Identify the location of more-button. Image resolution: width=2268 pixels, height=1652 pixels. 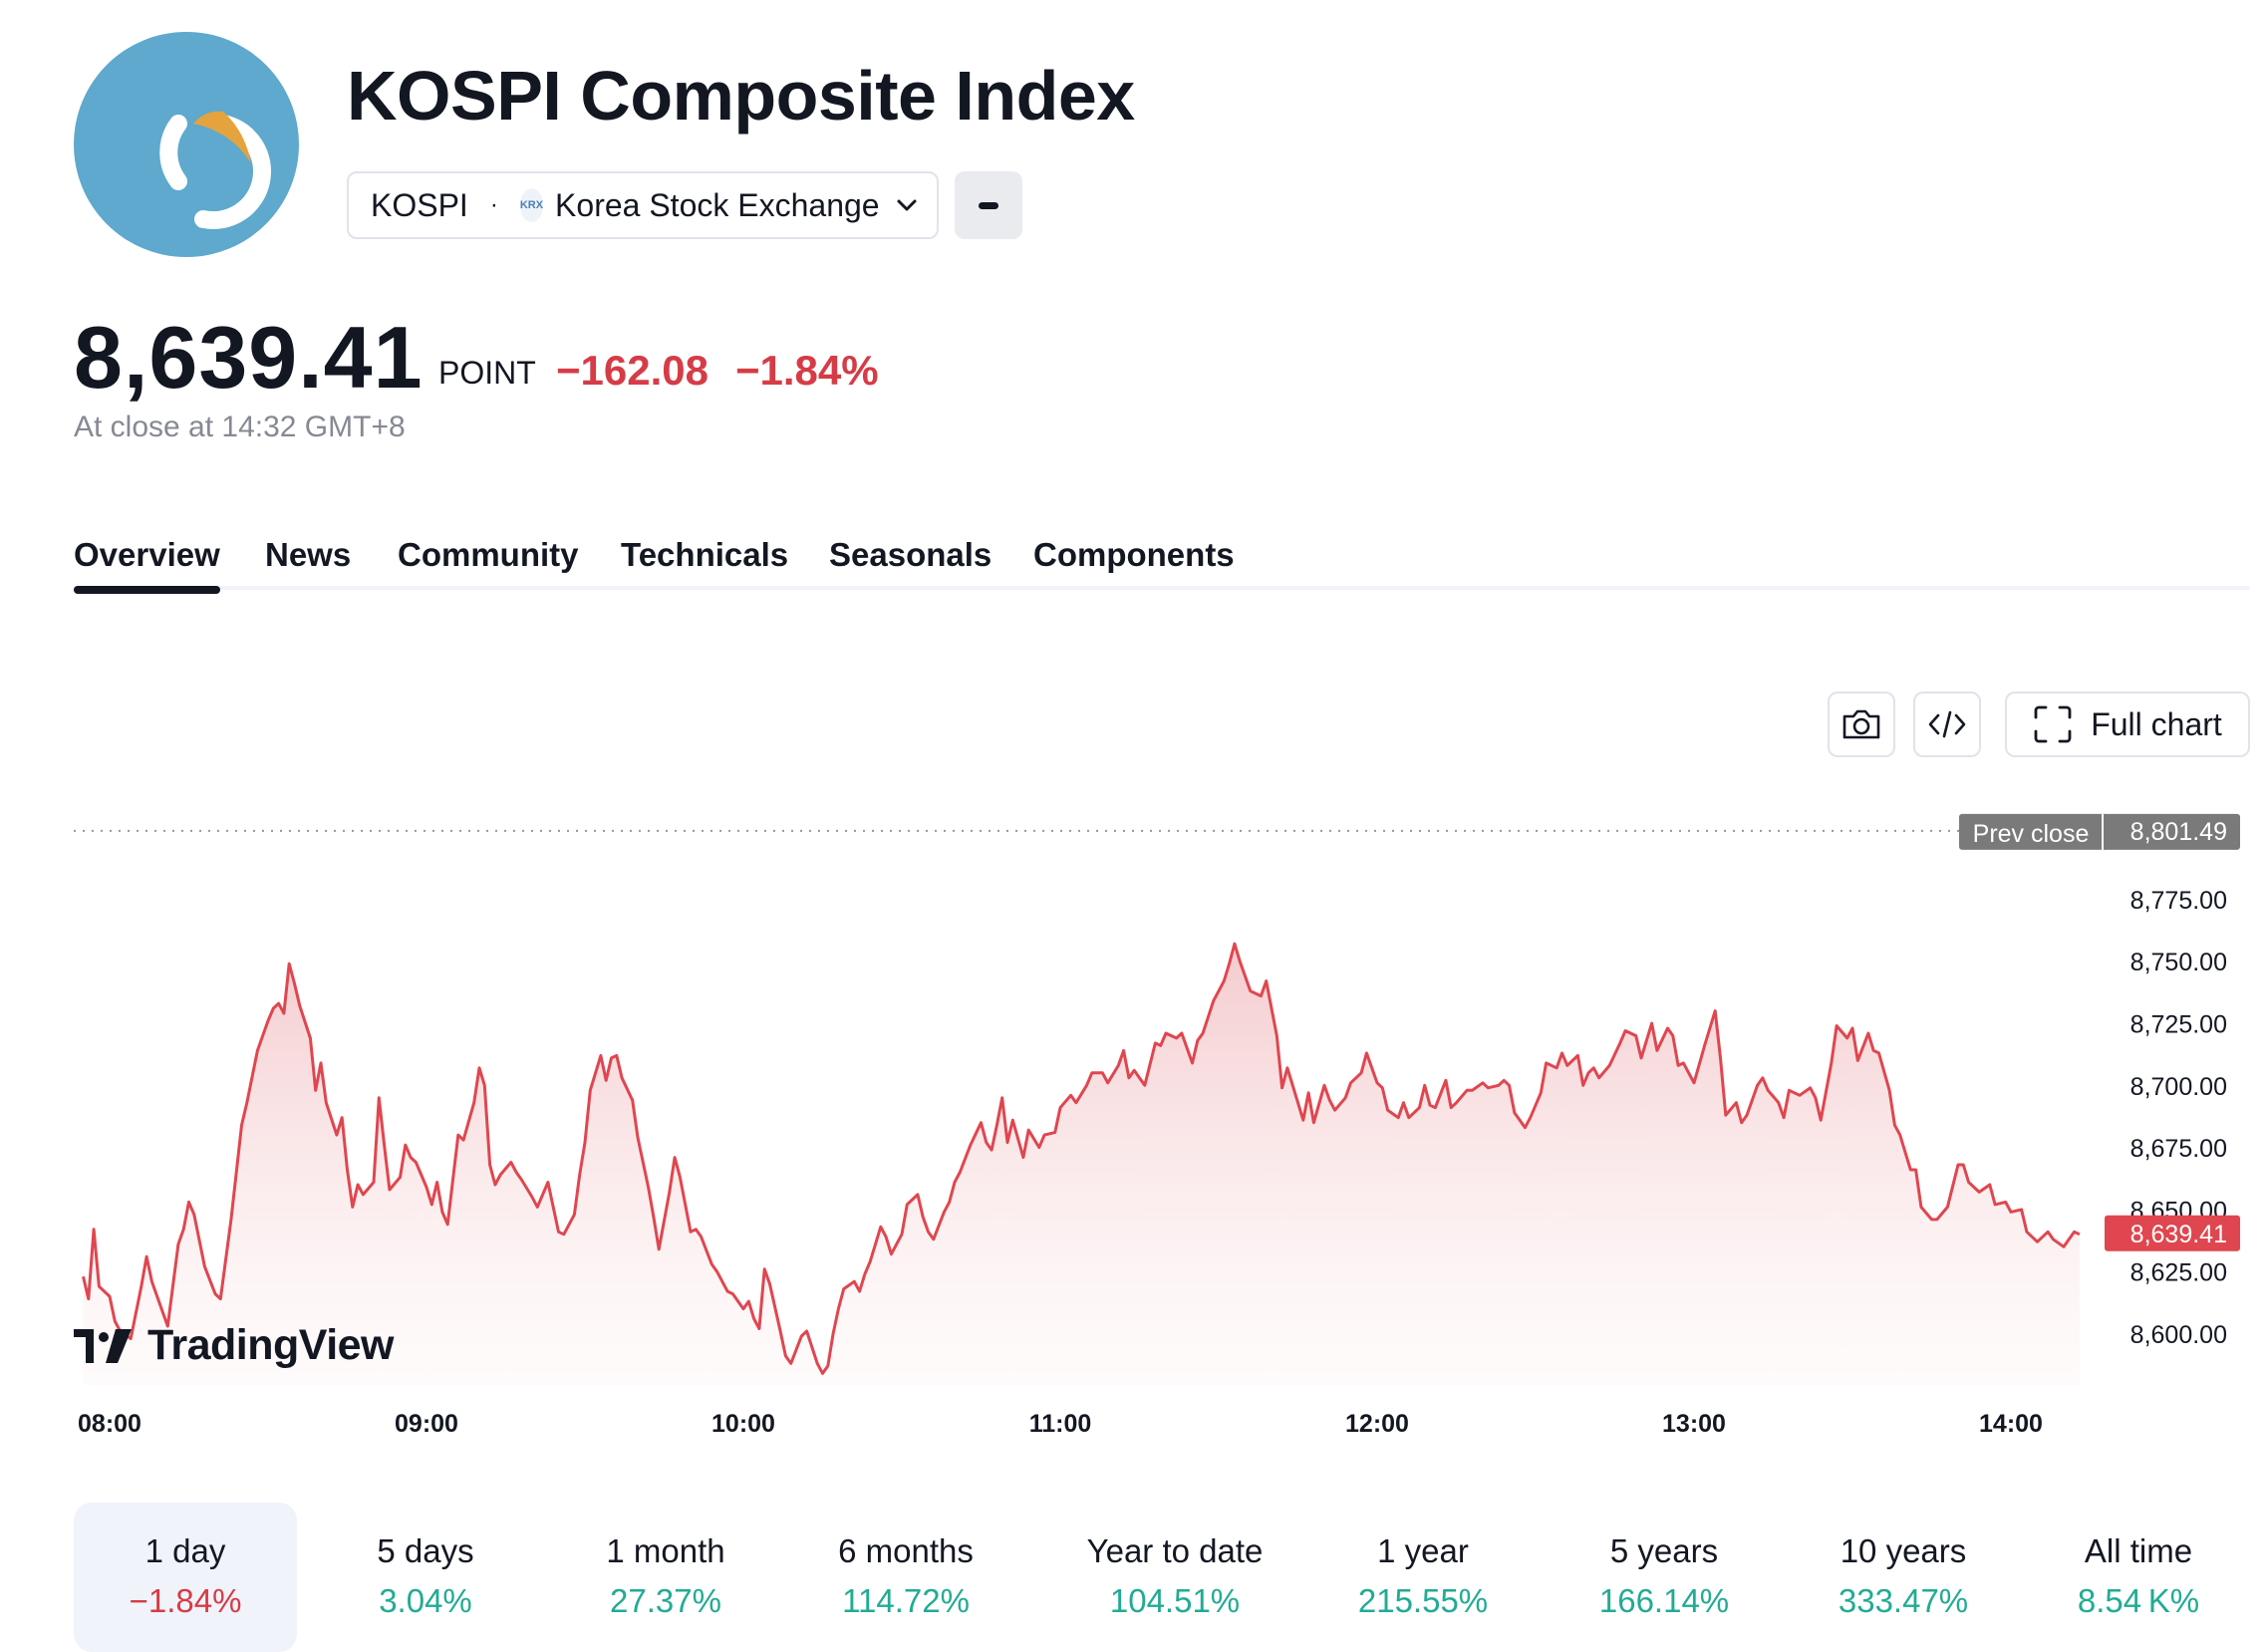
(989, 205).